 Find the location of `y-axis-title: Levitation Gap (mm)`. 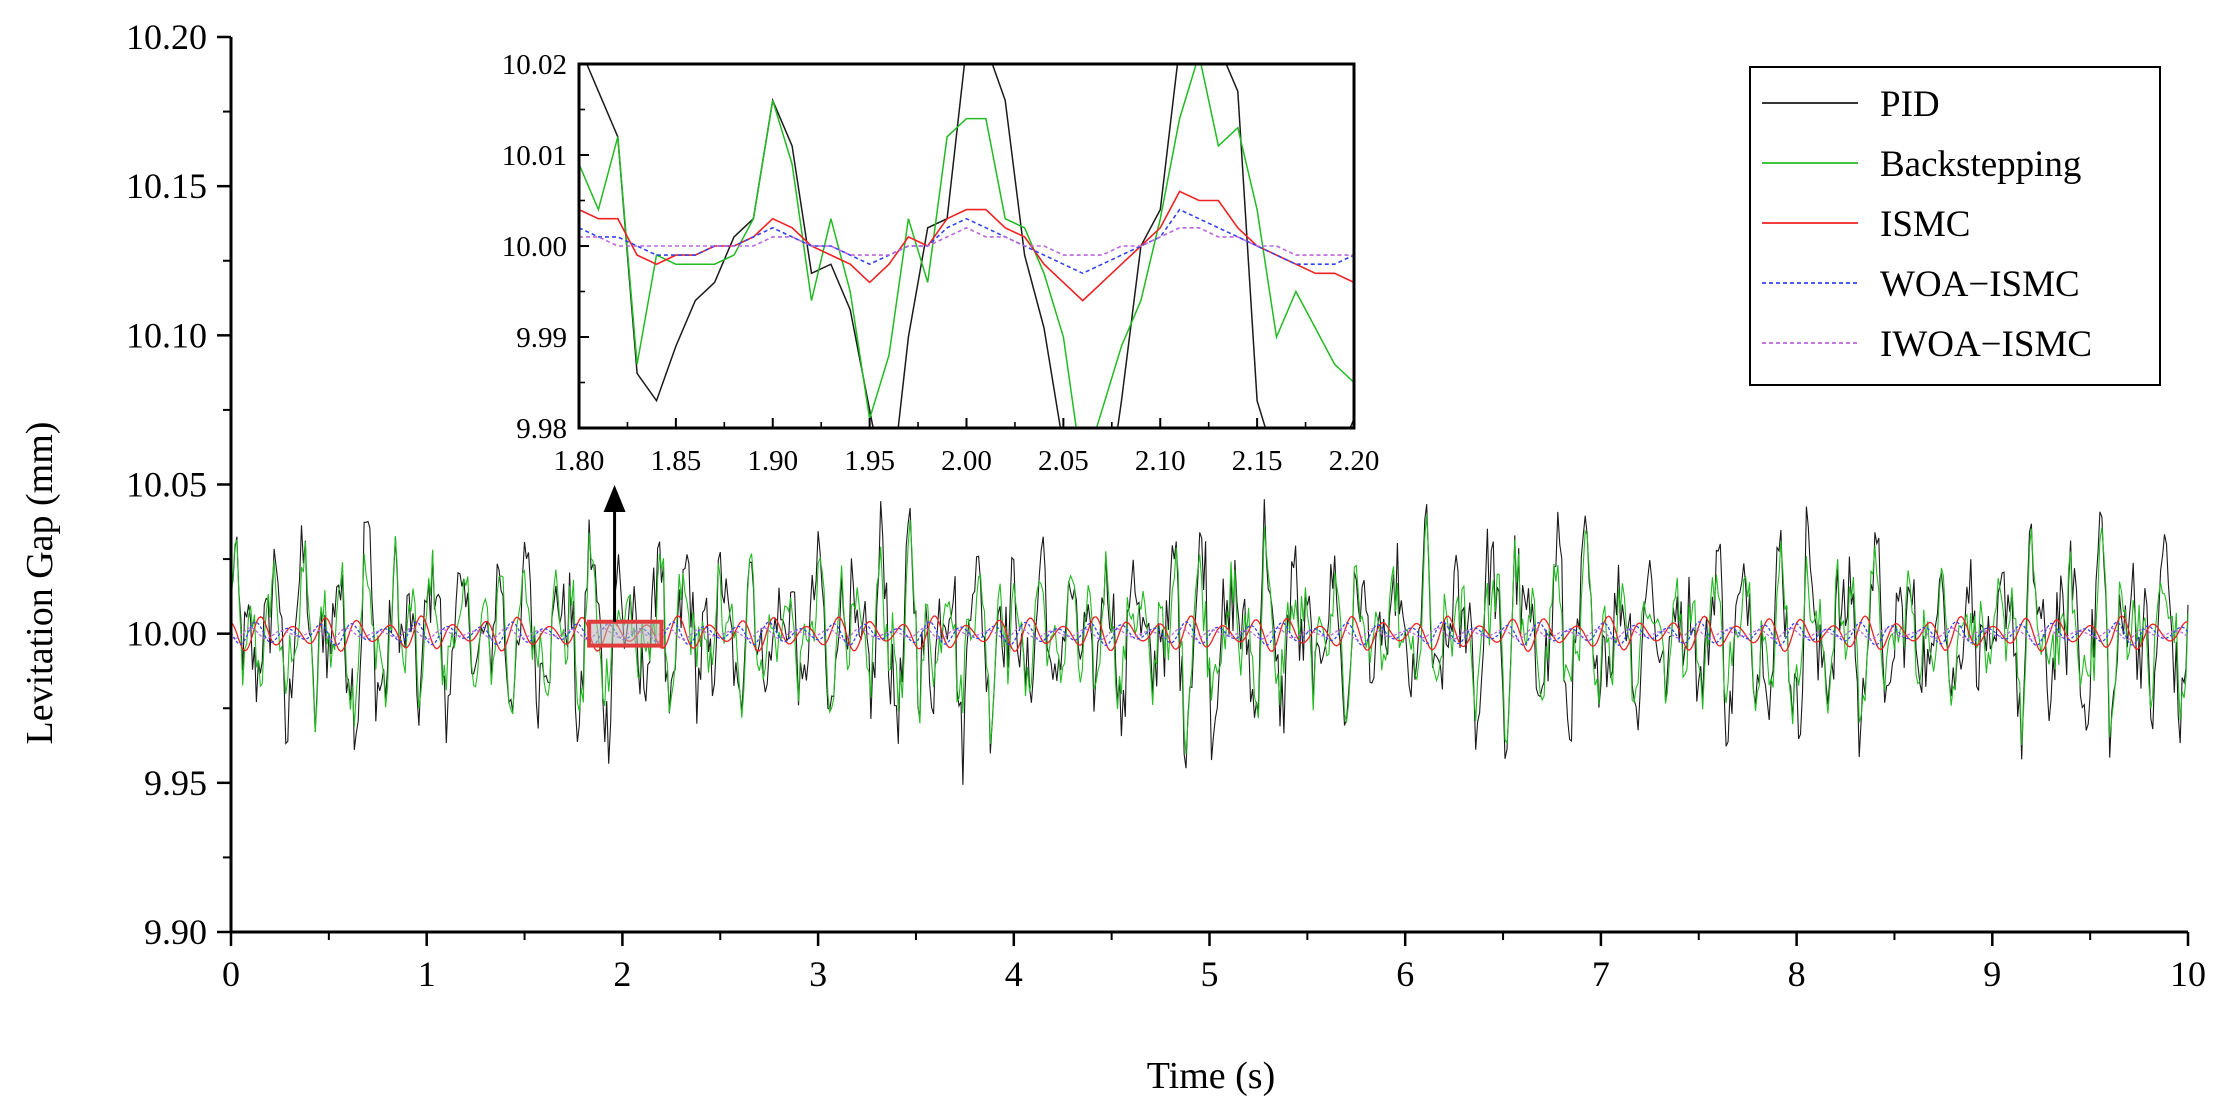

y-axis-title: Levitation Gap (mm) is located at coordinates (40, 583).